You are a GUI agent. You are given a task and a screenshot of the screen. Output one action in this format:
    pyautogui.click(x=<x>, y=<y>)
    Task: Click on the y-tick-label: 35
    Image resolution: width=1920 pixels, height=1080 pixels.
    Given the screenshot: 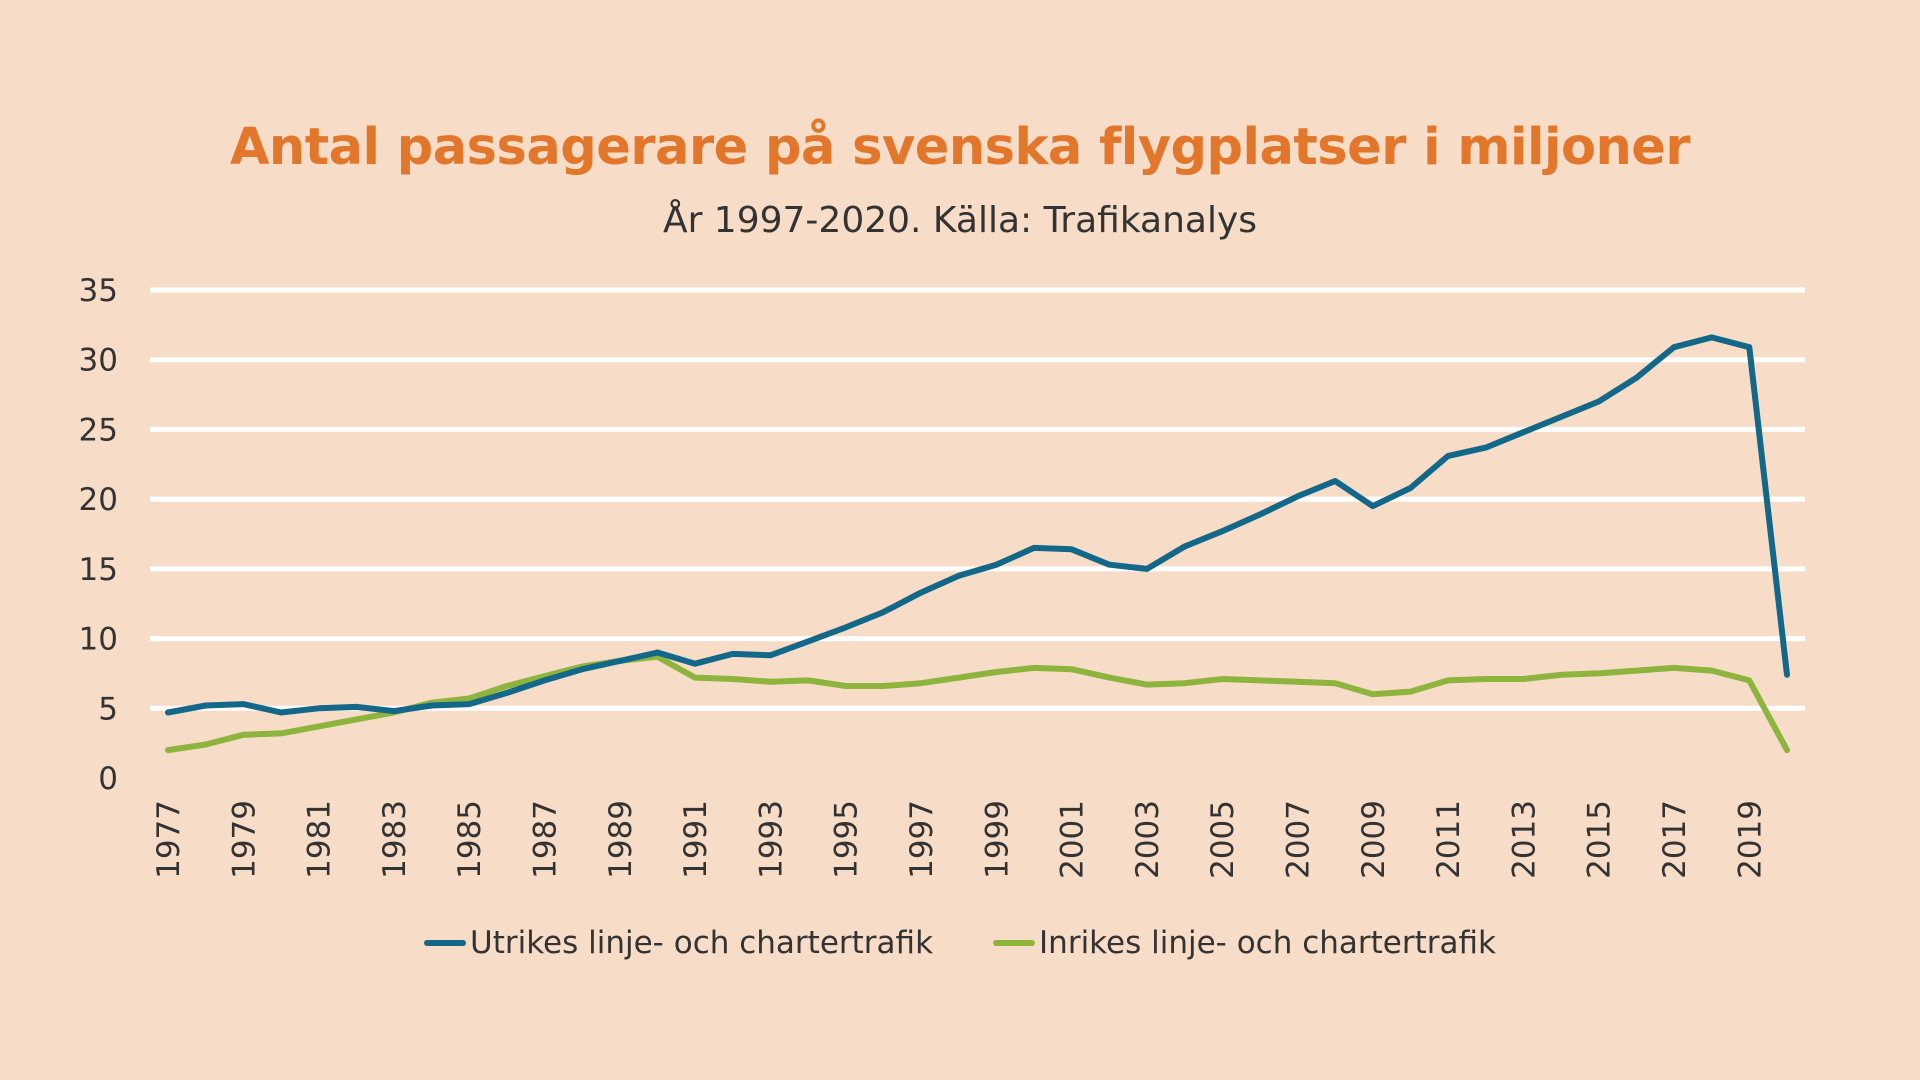 What is the action you would take?
    pyautogui.click(x=98, y=291)
    